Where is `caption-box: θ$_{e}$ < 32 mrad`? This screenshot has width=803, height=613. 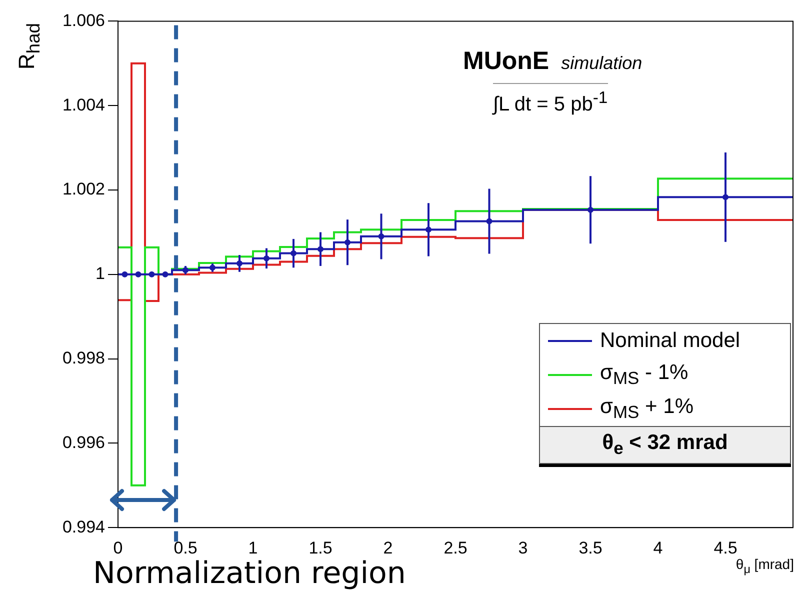
caption-box: θ$_{e}$ < 32 mrad is located at coordinates (665, 444).